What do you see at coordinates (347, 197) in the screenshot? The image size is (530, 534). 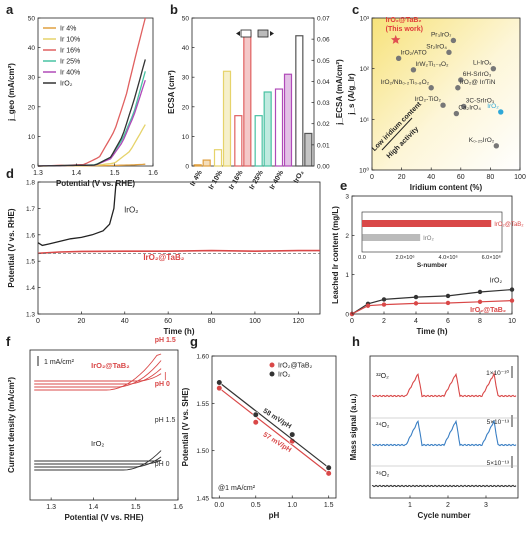 I see `y-axis-e-tick-label: 3` at bounding box center [347, 197].